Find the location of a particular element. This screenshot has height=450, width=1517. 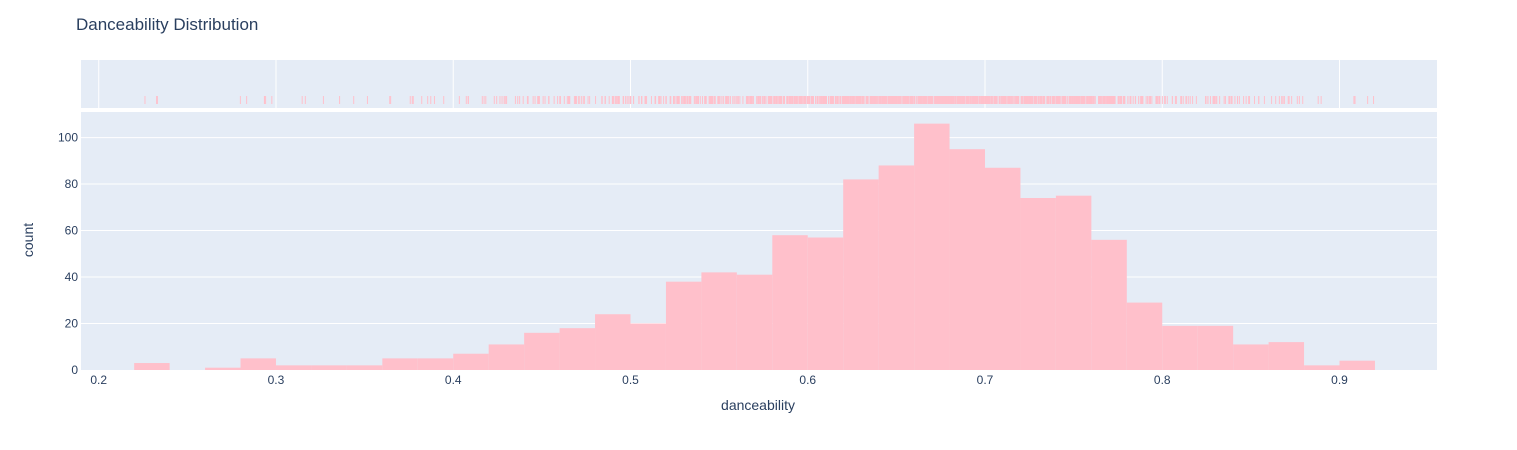

y-axis-ticks: 0 20 40 60 80 100 is located at coordinates (68, 254).